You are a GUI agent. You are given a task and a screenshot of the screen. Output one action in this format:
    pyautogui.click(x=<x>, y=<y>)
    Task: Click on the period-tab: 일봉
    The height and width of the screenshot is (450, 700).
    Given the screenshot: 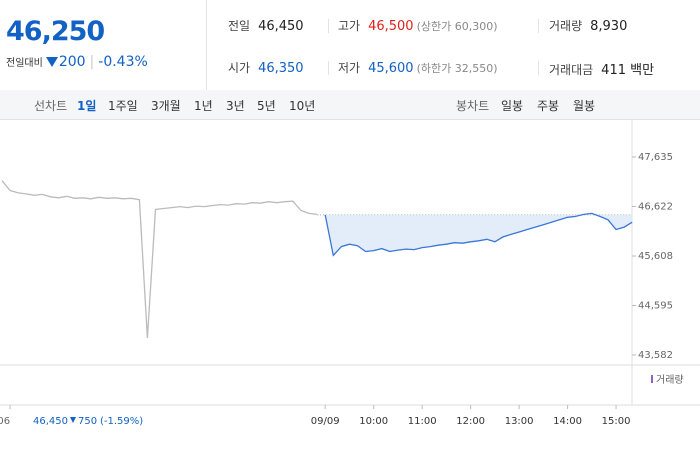 What is the action you would take?
    pyautogui.click(x=512, y=106)
    